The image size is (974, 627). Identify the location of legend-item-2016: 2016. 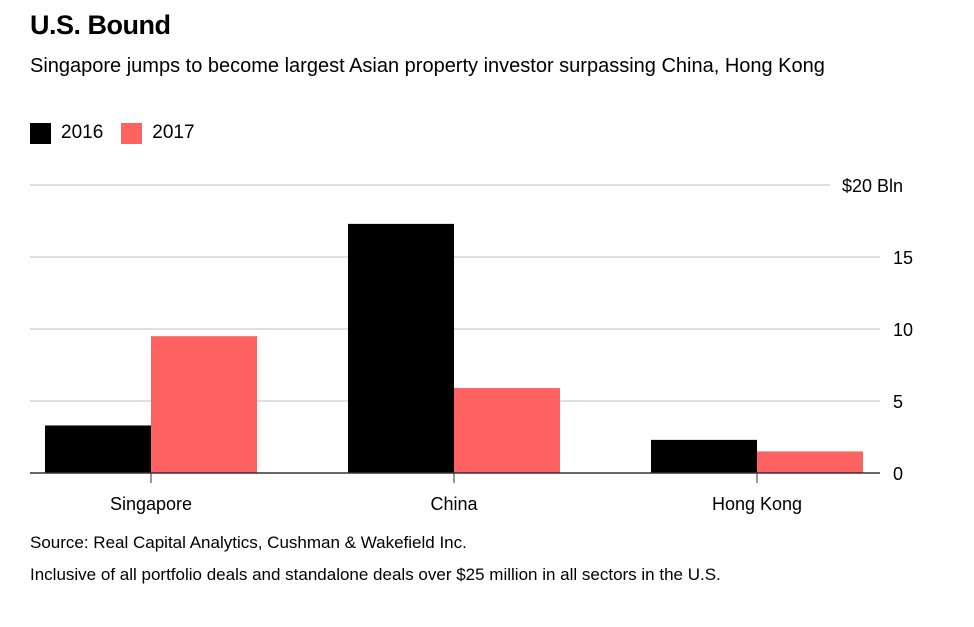
(66, 133).